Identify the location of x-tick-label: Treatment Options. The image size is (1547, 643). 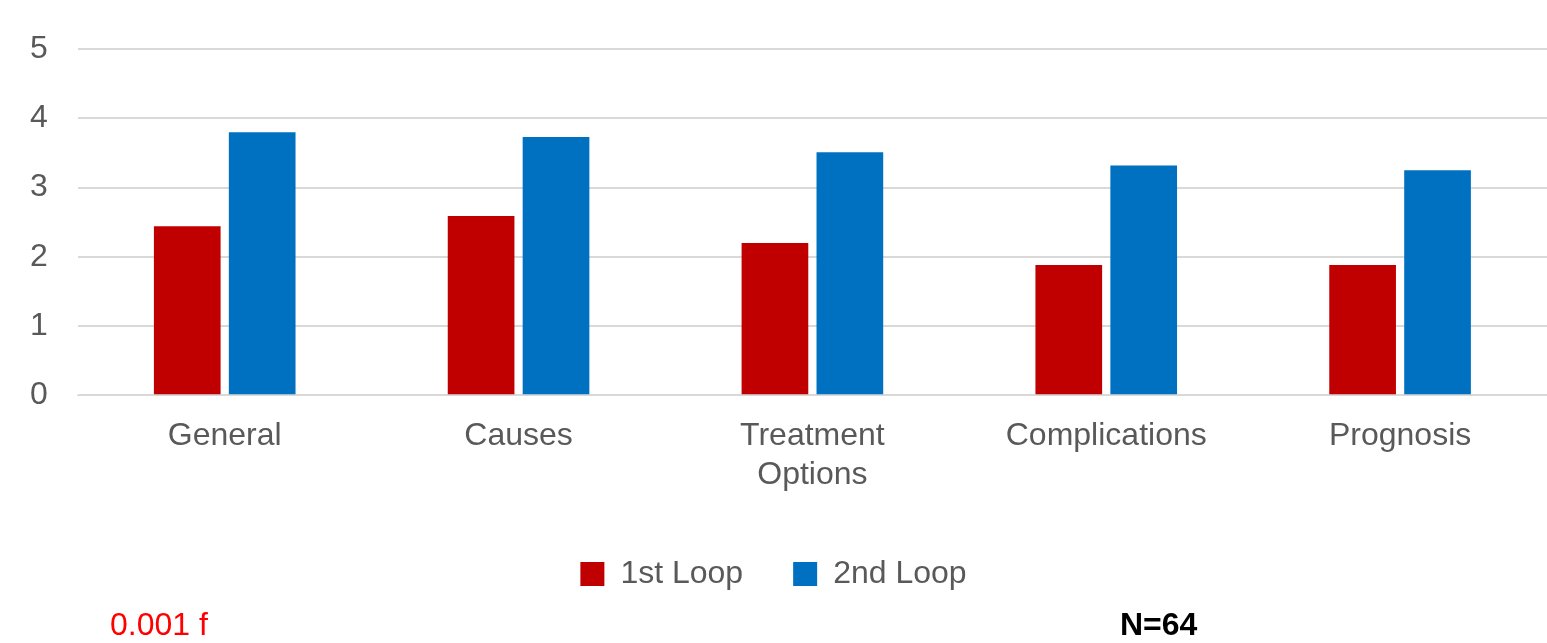
(812, 453).